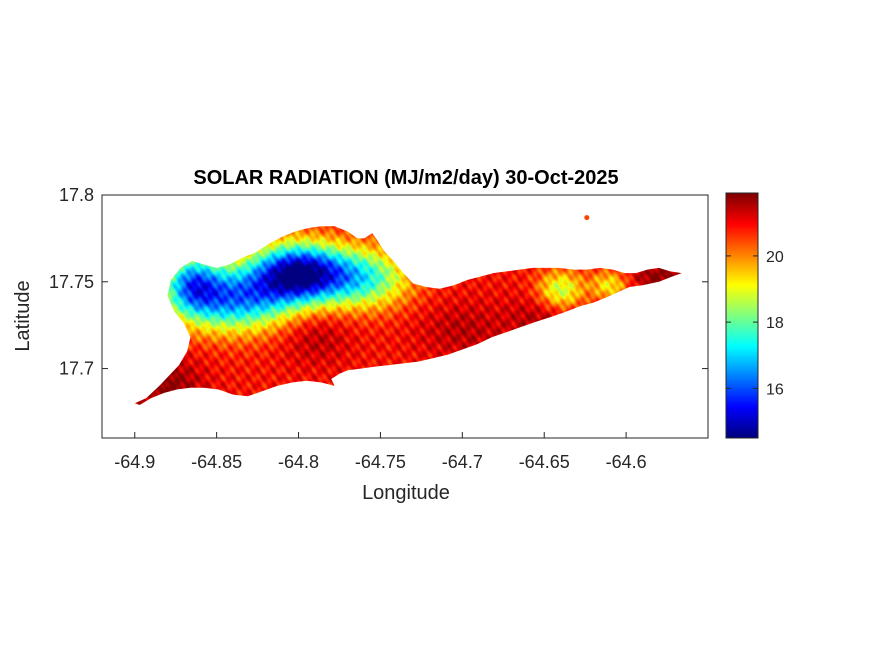 This screenshot has height=656, width=875. What do you see at coordinates (775, 257) in the screenshot?
I see `colorbar-tick-label: 20` at bounding box center [775, 257].